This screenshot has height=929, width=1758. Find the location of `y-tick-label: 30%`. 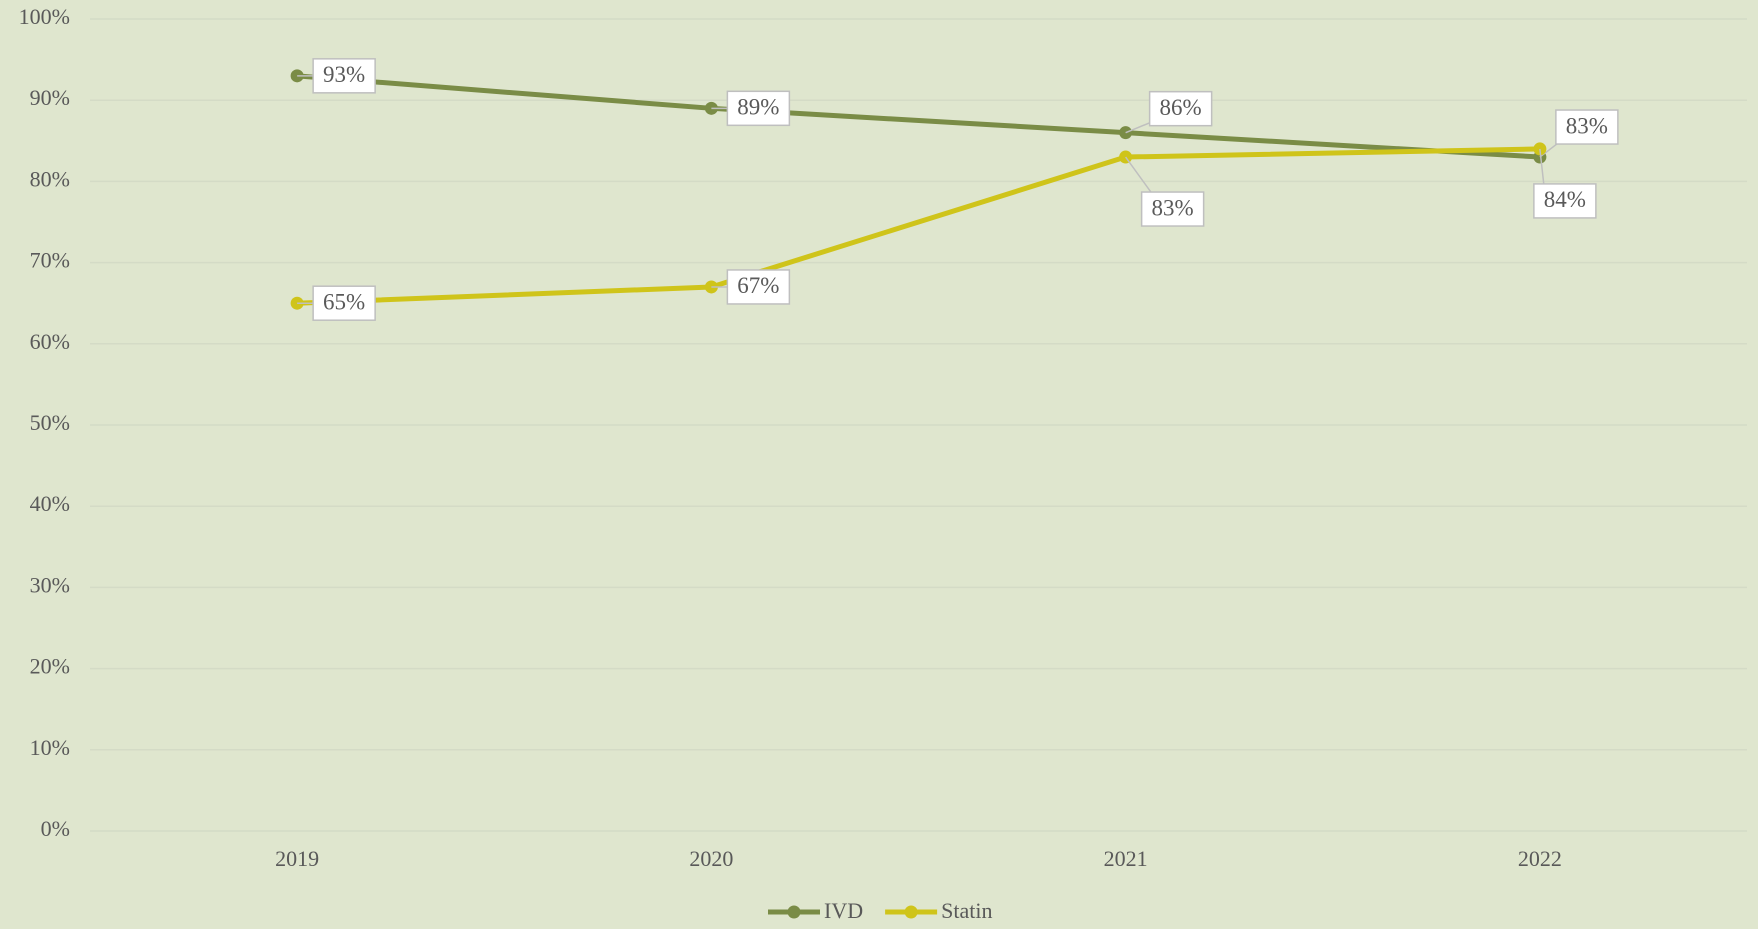

y-tick-label: 30% is located at coordinates (50, 584).